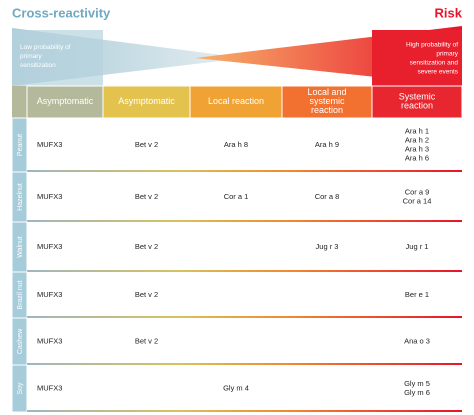  I want to click on column-header: Local reaction, so click(236, 101).